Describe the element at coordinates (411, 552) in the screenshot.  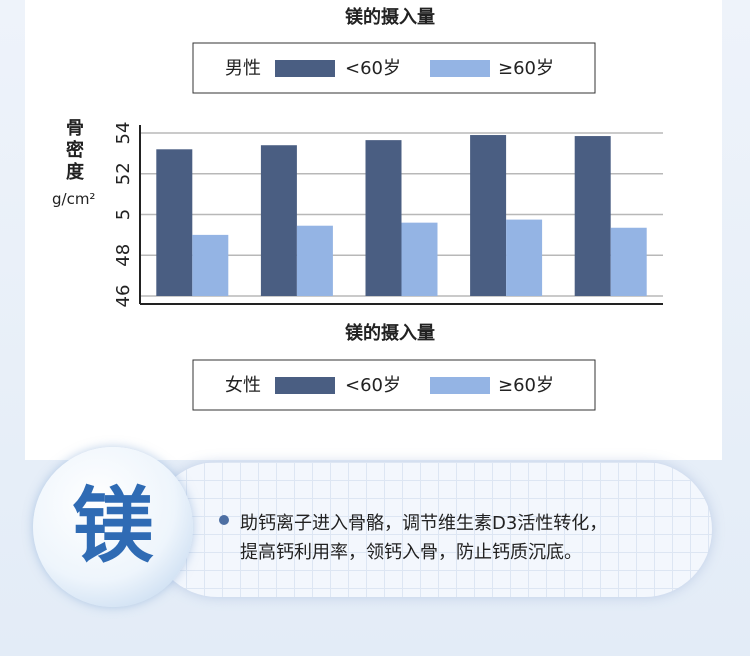
I see `info-line: 提高钙利用率，领钙入骨，防止钙质沉底。` at that location.